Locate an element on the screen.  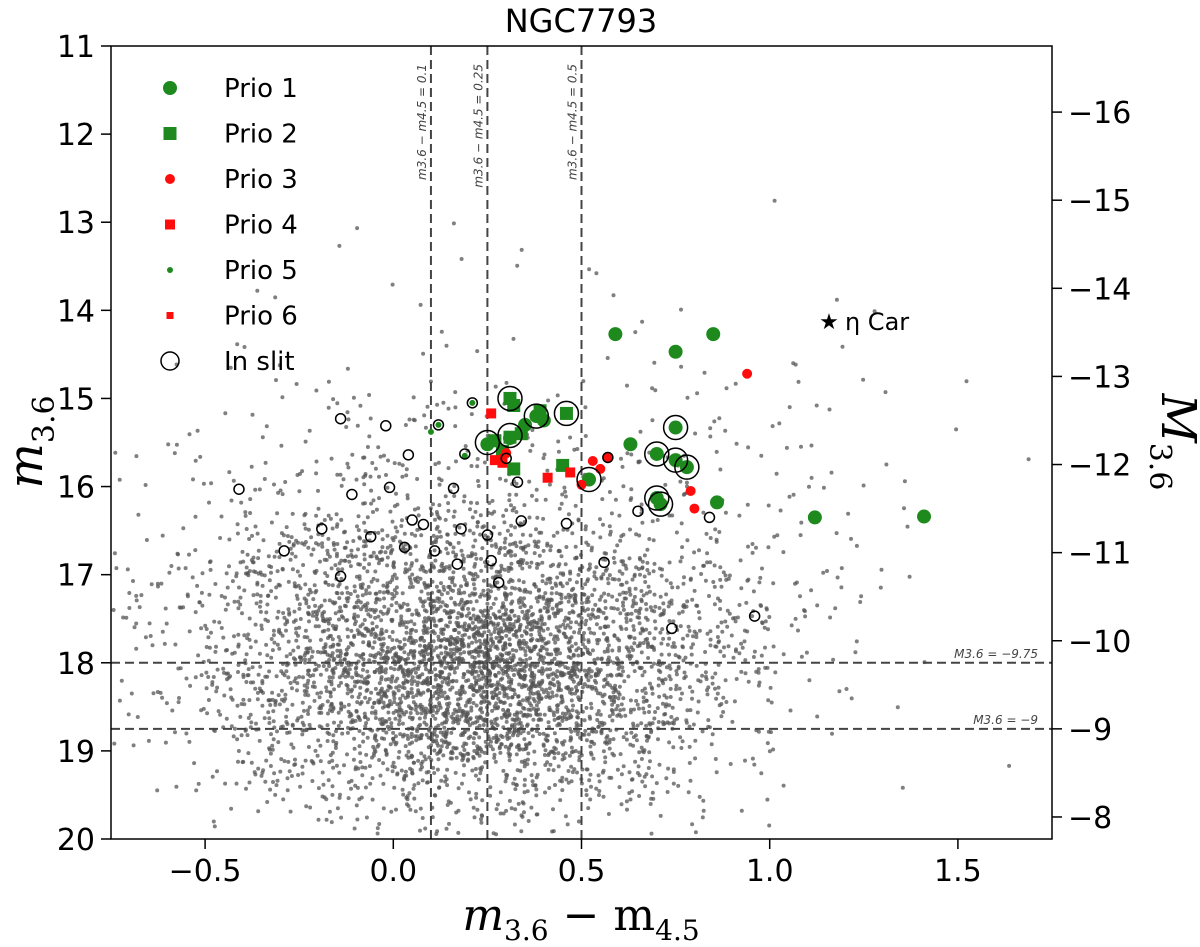
in-slit-point is located at coordinates (340, 418).